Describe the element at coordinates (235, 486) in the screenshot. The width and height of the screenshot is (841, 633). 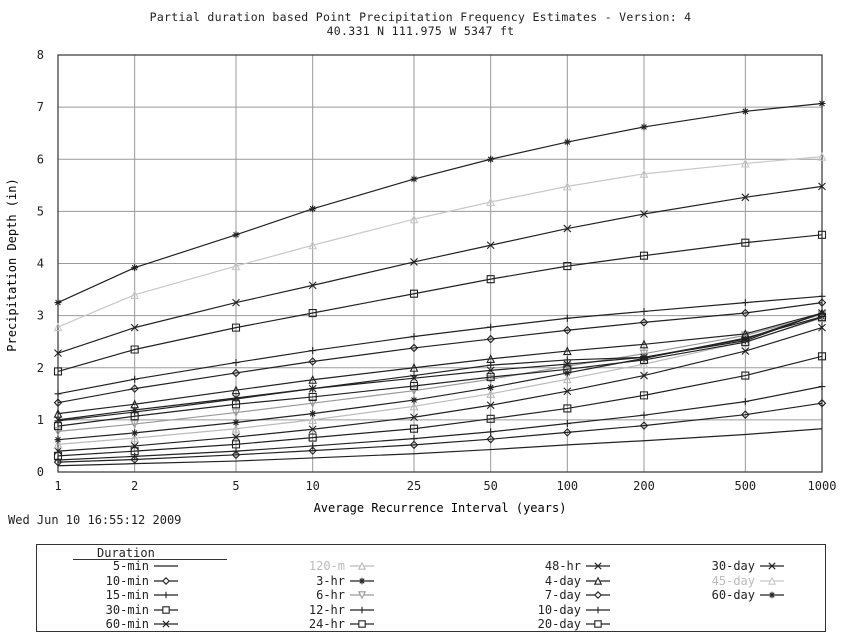
I see `x-tick-label: 5` at that location.